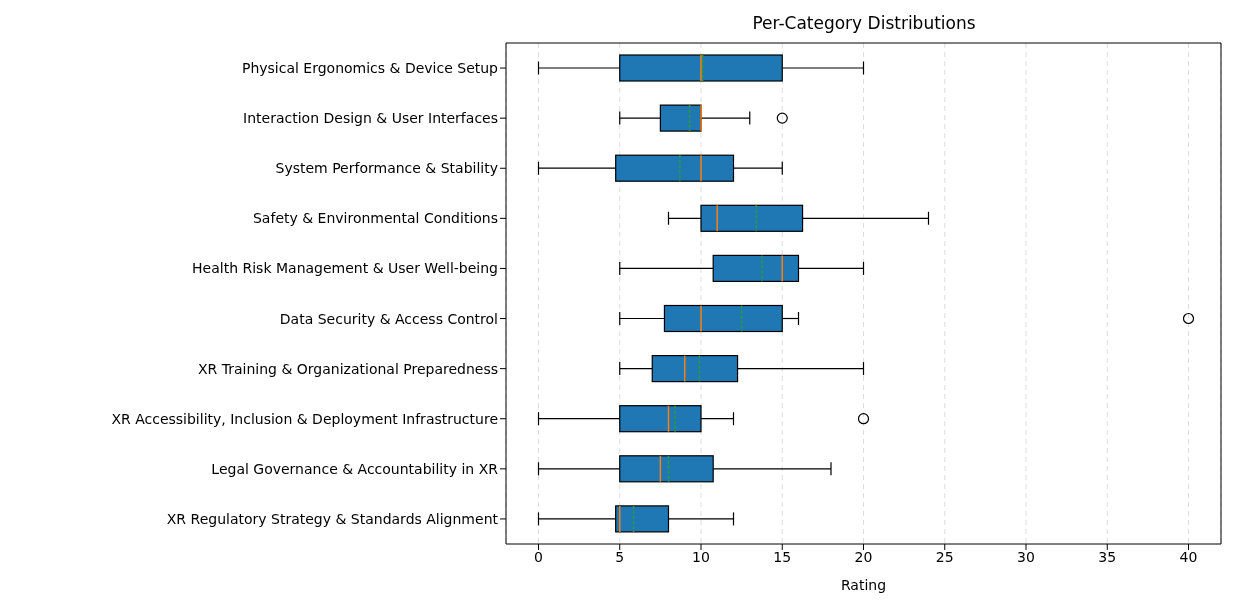  Describe the element at coordinates (345, 268) in the screenshot. I see `y-tick-label: Health Risk Management & User Well-being` at that location.